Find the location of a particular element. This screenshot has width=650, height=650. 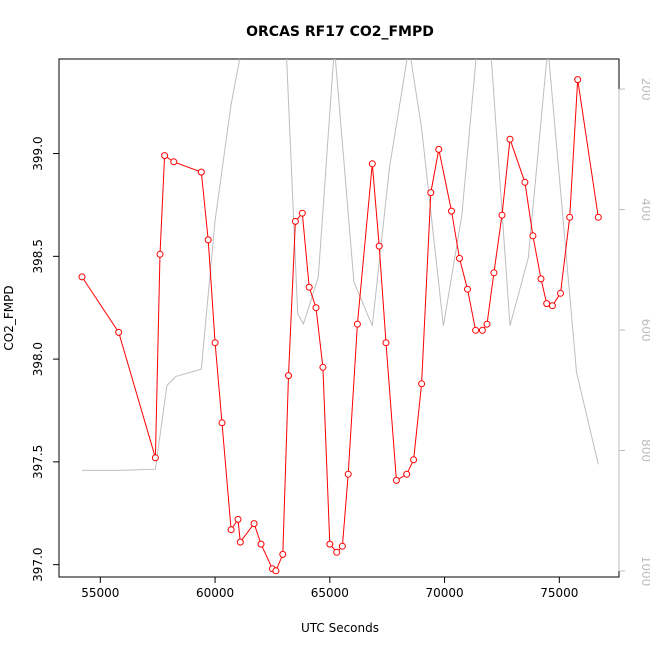

y-axis-label: CO2_FMPD is located at coordinates (9, 317).